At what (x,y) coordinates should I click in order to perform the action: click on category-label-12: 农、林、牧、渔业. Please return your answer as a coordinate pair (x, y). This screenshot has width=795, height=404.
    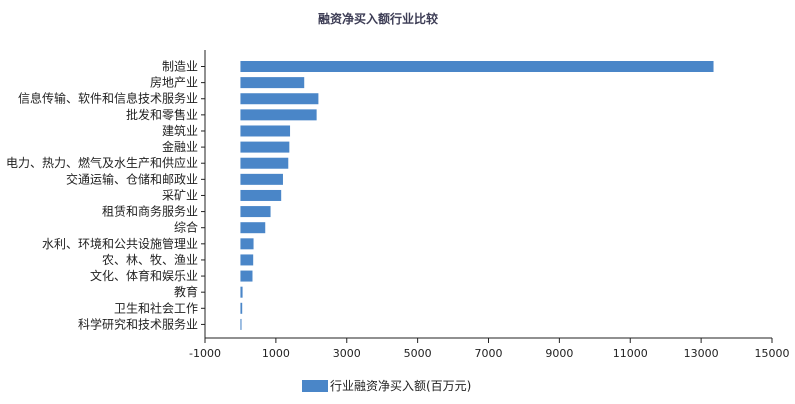
    Looking at the image, I should click on (150, 260).